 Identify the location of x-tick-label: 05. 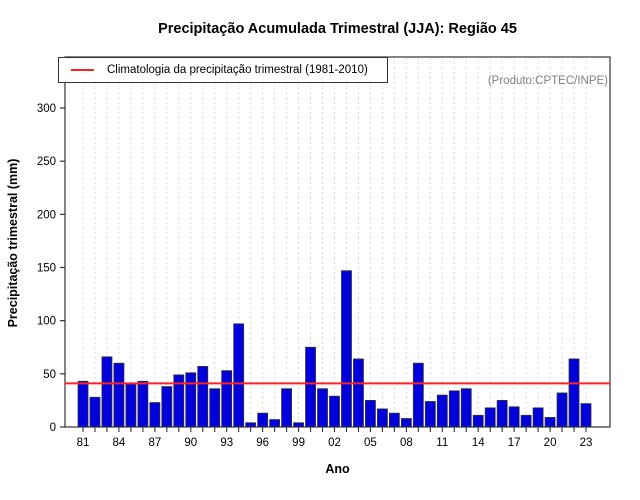
(370, 443).